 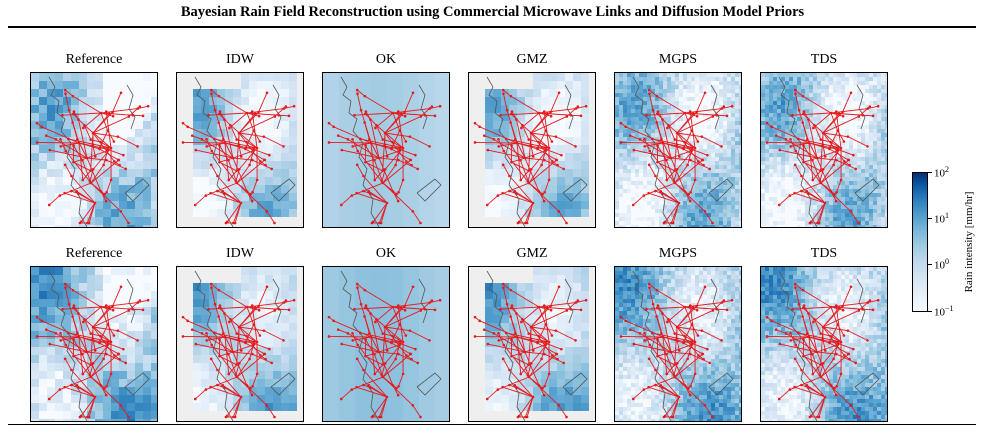 What do you see at coordinates (386, 59) in the screenshot?
I see `panel-label: OK` at bounding box center [386, 59].